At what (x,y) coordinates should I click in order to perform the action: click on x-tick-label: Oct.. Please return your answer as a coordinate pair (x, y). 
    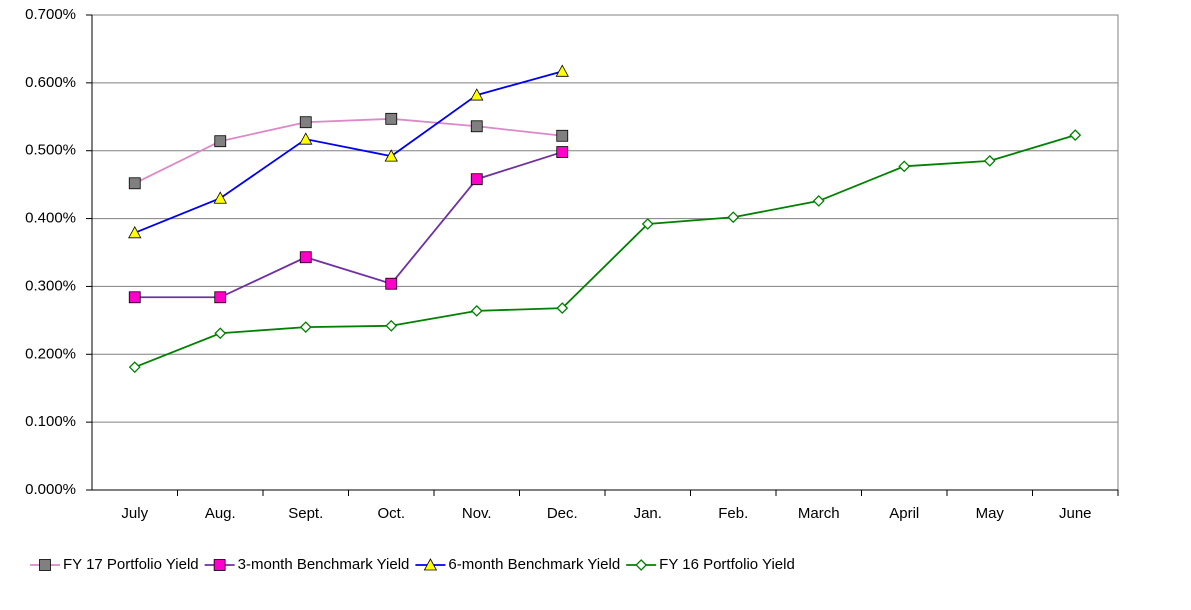
    Looking at the image, I should click on (391, 513).